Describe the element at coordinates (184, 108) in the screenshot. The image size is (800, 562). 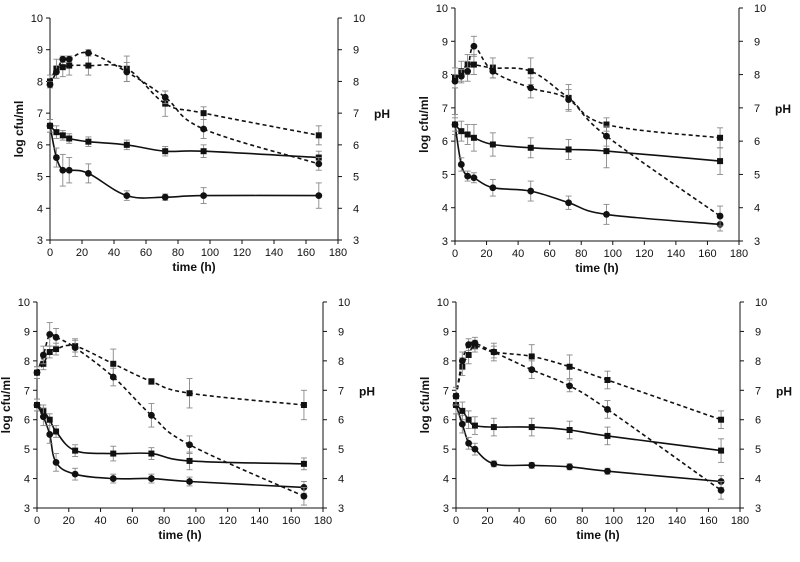
I see `series-line-ph-circle` at that location.